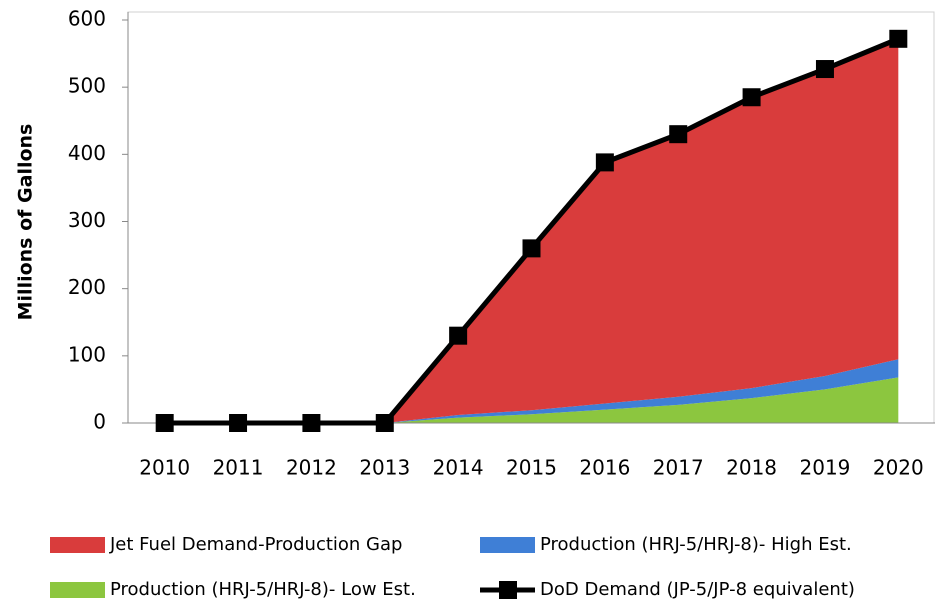 The image size is (937, 607). I want to click on x-tick-label: 2014, so click(458, 468).